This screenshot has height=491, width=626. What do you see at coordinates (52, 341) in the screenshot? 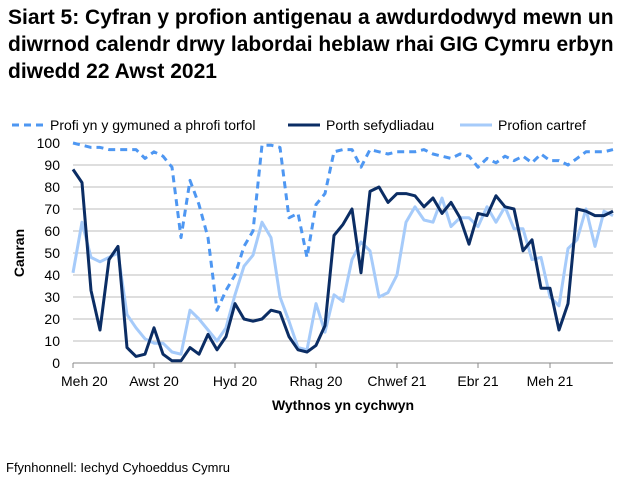
I see `y-tick-label: 10` at bounding box center [52, 341].